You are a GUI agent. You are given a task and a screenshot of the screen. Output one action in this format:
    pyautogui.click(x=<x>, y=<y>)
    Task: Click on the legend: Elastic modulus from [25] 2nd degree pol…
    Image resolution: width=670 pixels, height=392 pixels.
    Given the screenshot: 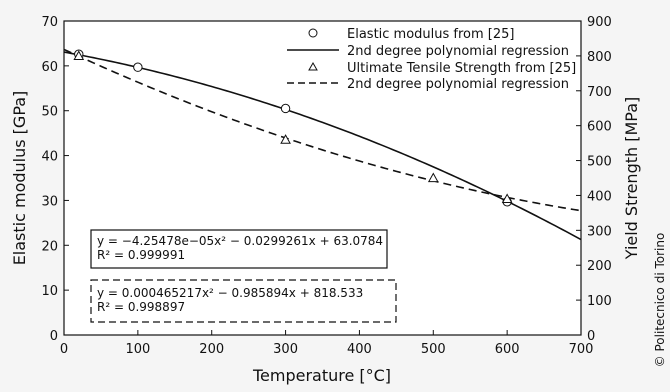 What is the action you would take?
    pyautogui.click(x=431, y=59)
    